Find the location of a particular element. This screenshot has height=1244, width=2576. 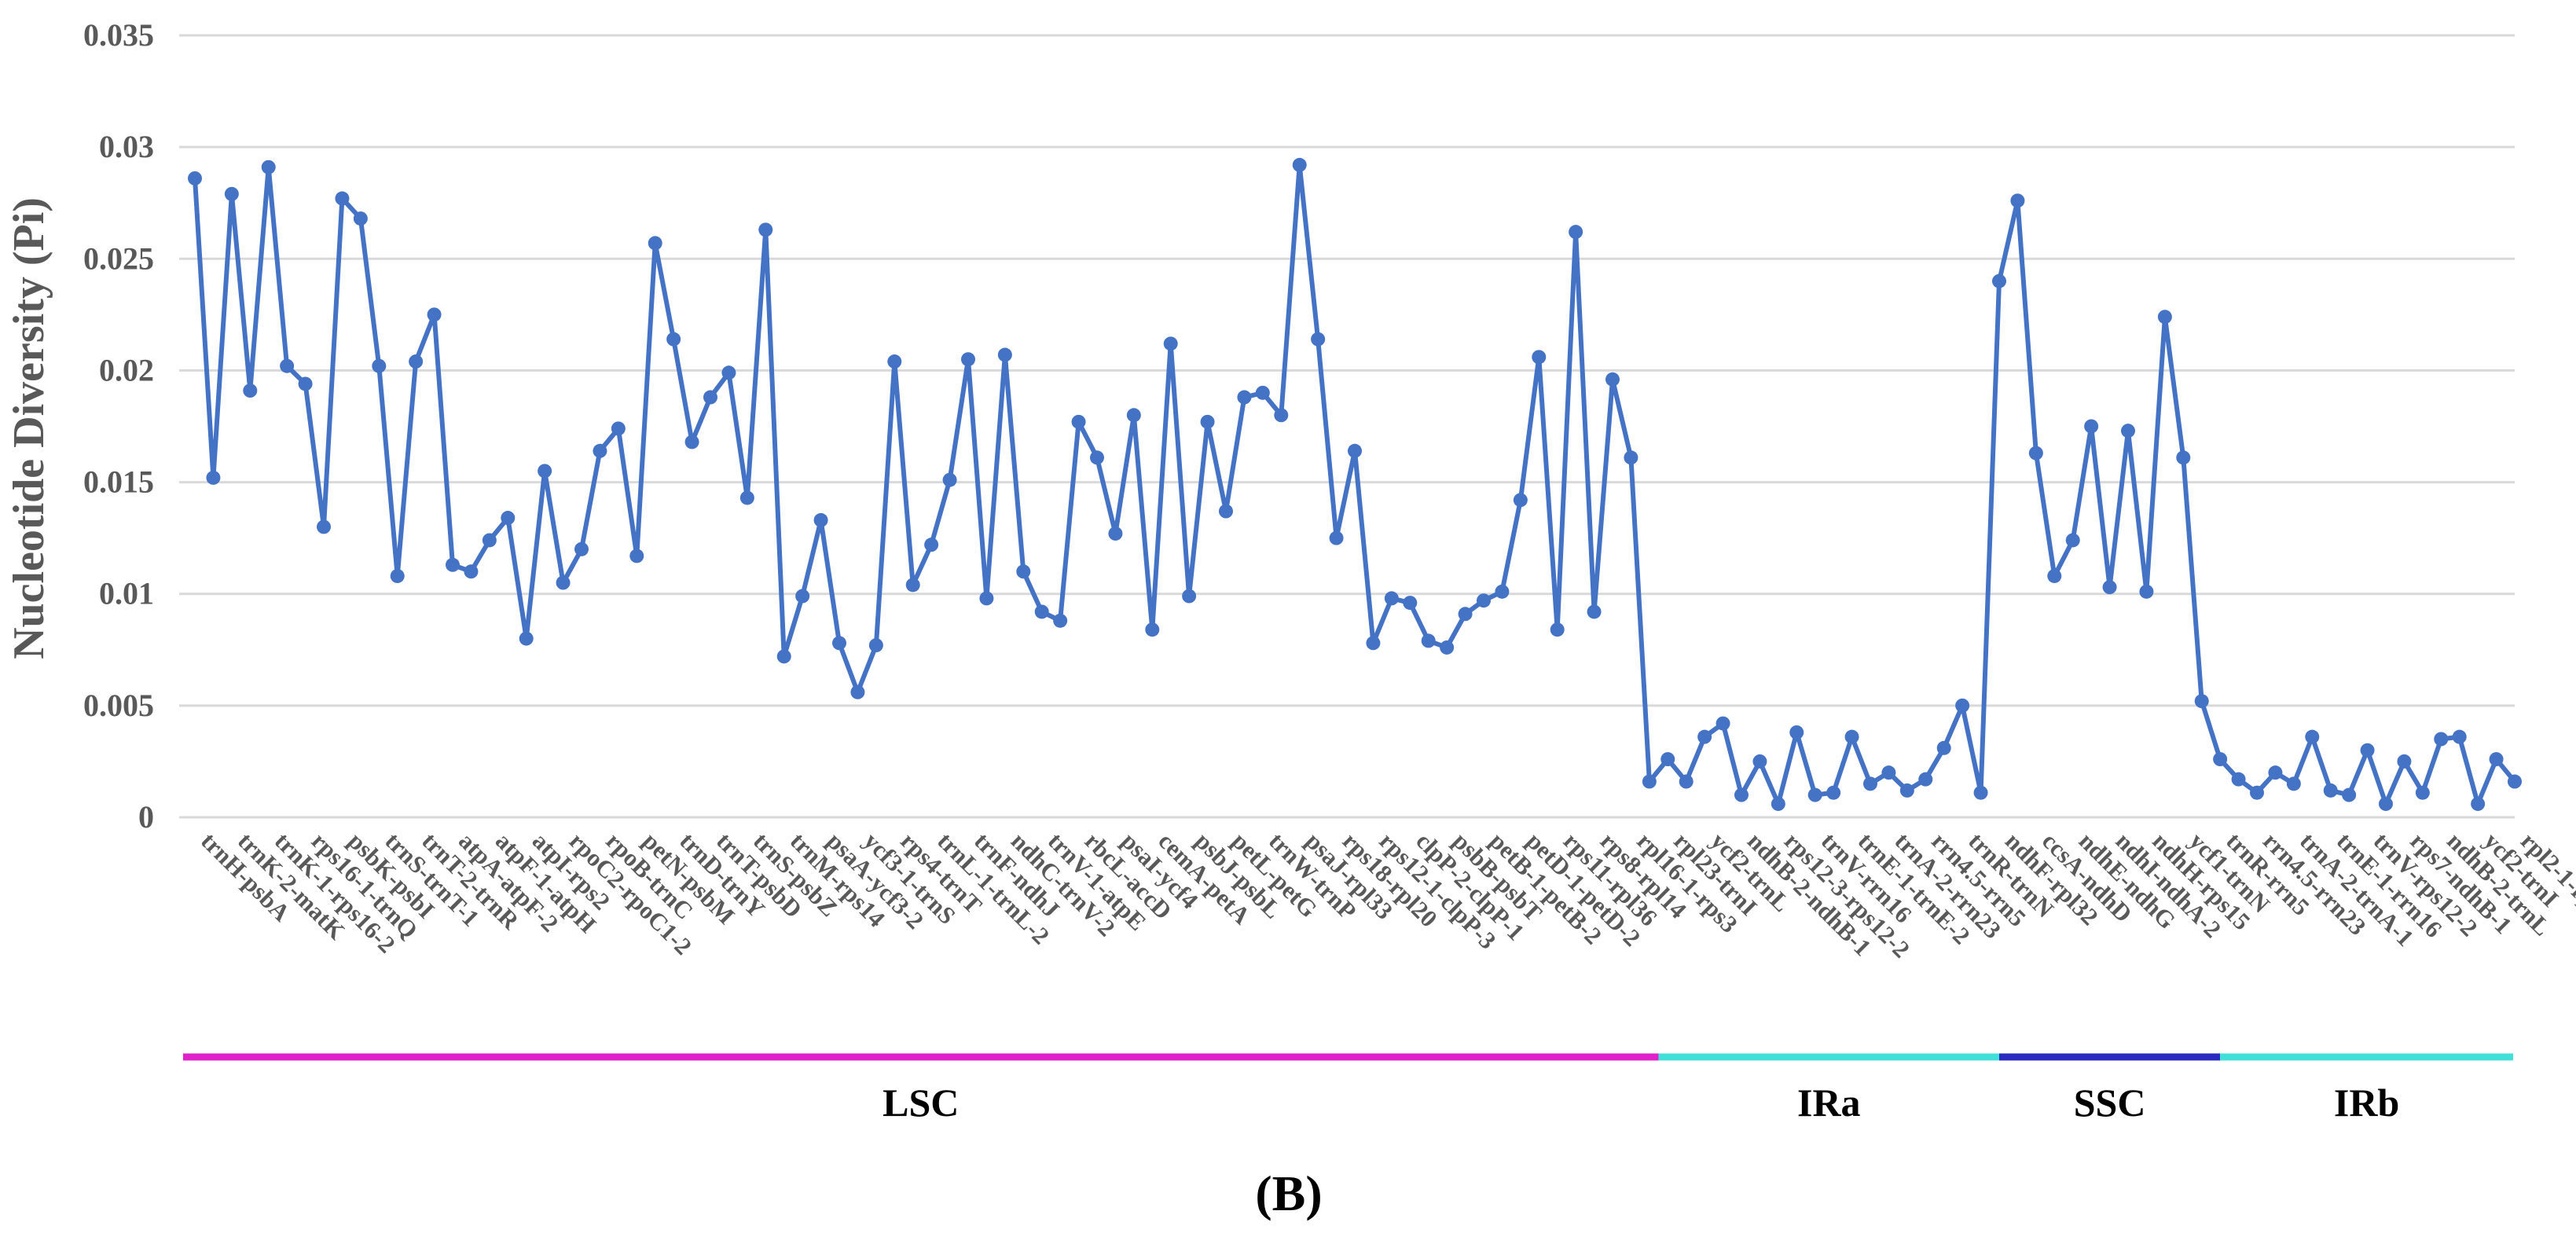

y-tick-label: 0.035 is located at coordinates (118, 35).